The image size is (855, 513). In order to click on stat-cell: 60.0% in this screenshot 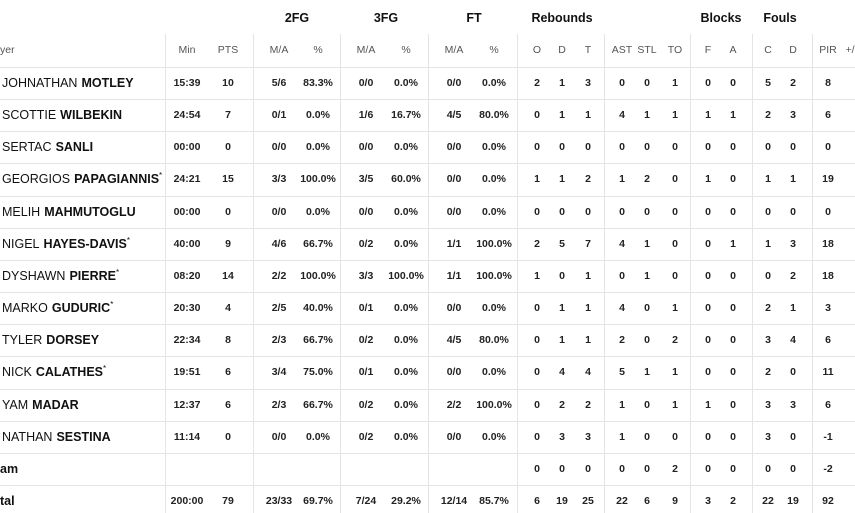, I will do `click(406, 179)`.